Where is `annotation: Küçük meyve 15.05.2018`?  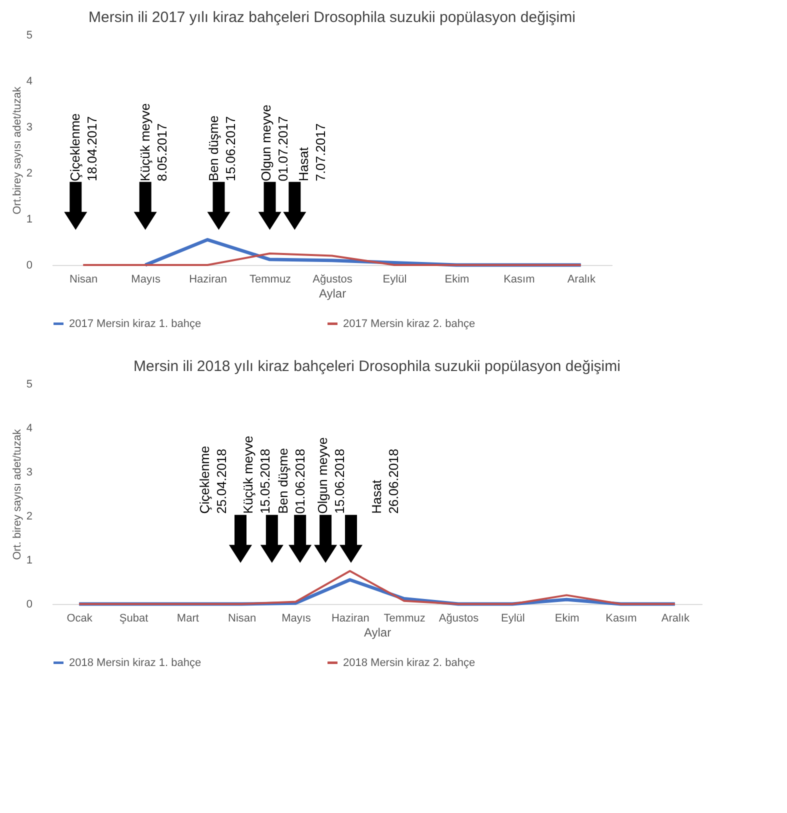 annotation: Küçük meyve 15.05.2018 is located at coordinates (256, 475).